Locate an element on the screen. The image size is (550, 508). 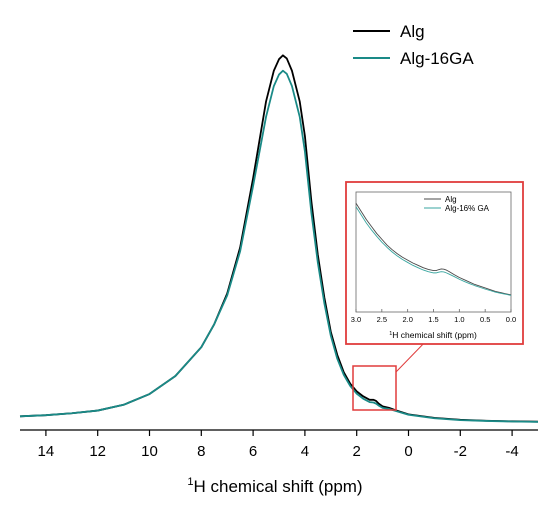
inset-x-axis-label-text: H chemical shift (ppm) is located at coordinates (434, 335).